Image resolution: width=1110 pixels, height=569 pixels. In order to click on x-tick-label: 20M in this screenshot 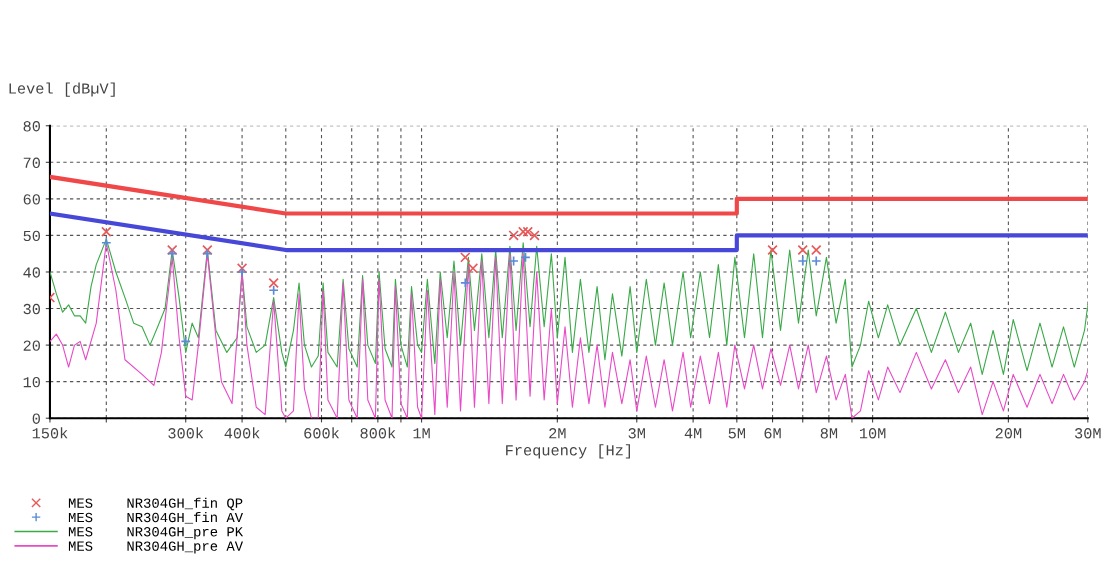, I will do `click(1008, 433)`.